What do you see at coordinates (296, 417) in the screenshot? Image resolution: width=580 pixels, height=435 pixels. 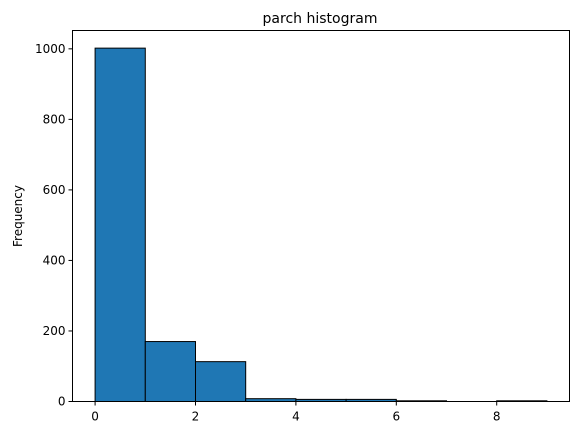 I see `x-tick-label: 4` at bounding box center [296, 417].